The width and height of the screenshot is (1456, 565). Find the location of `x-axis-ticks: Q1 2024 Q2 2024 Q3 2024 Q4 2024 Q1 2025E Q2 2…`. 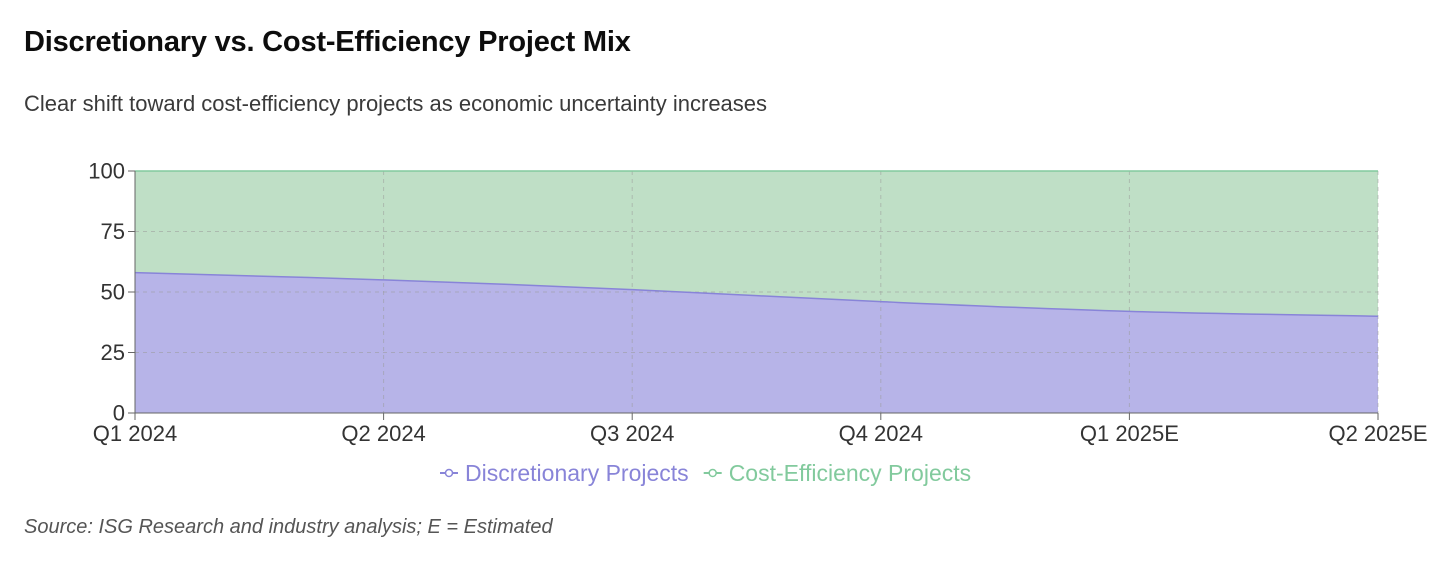

x-axis-ticks: Q1 2024 Q2 2024 Q3 2024 Q4 2024 Q1 2025E Q2 2… is located at coordinates (760, 429).